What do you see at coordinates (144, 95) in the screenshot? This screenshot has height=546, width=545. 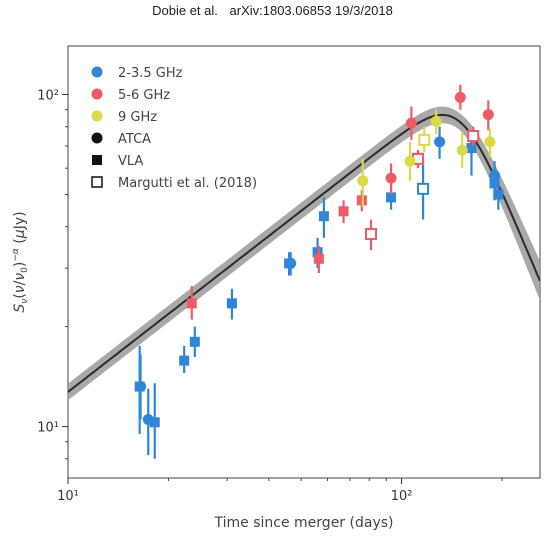 I see `legend-label: 5-6 GHz` at bounding box center [144, 95].